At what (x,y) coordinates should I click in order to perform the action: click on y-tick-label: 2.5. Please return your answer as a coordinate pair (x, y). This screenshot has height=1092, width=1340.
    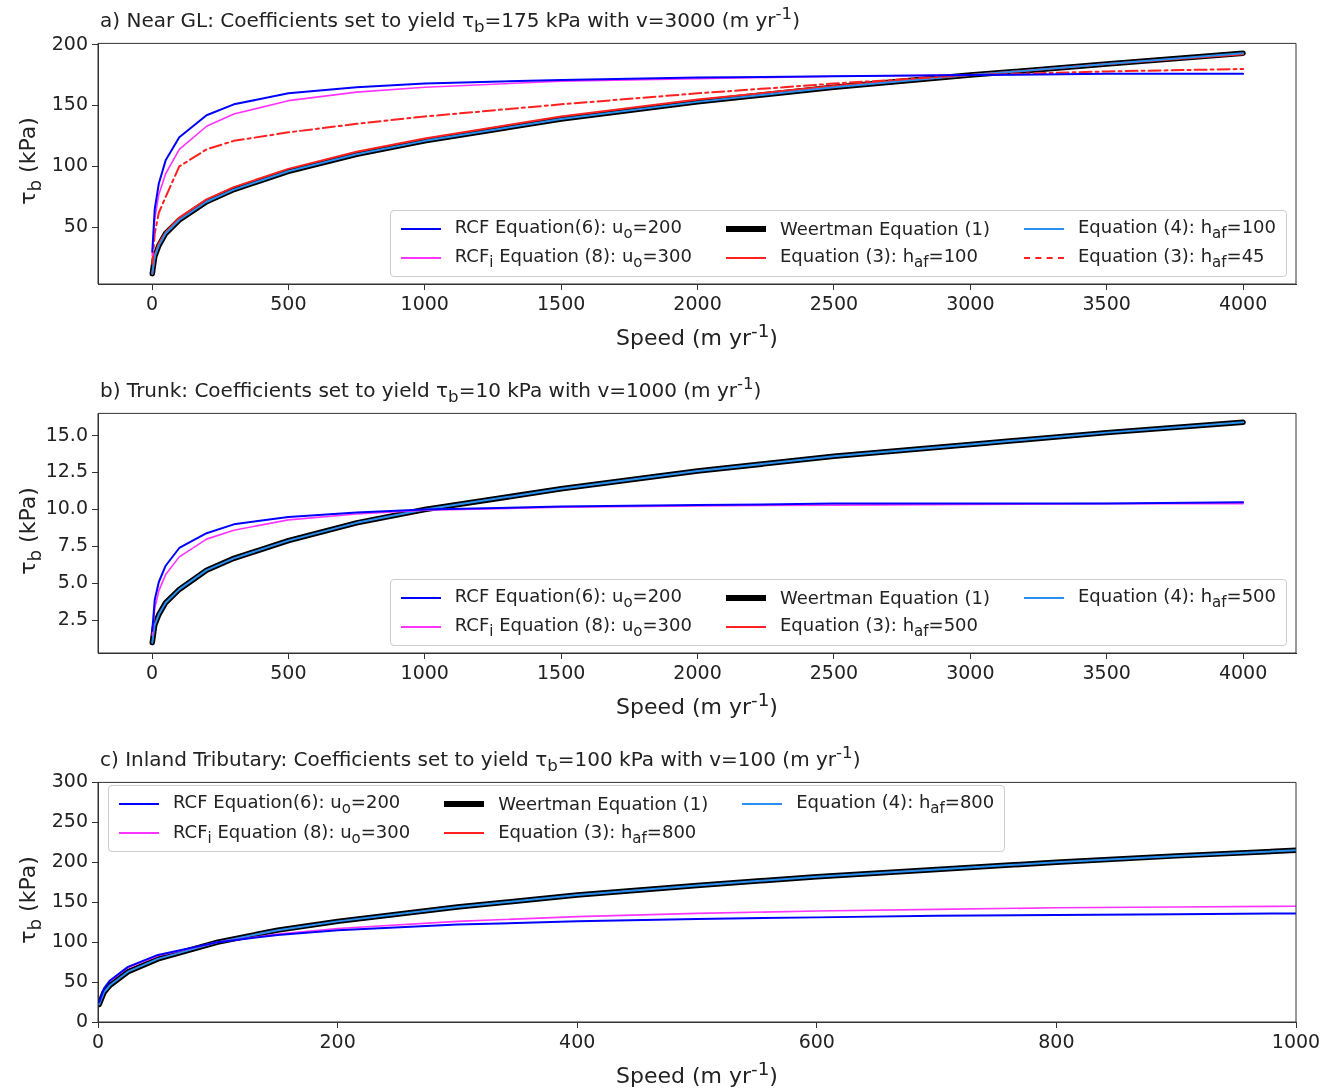
    Looking at the image, I should click on (72, 618).